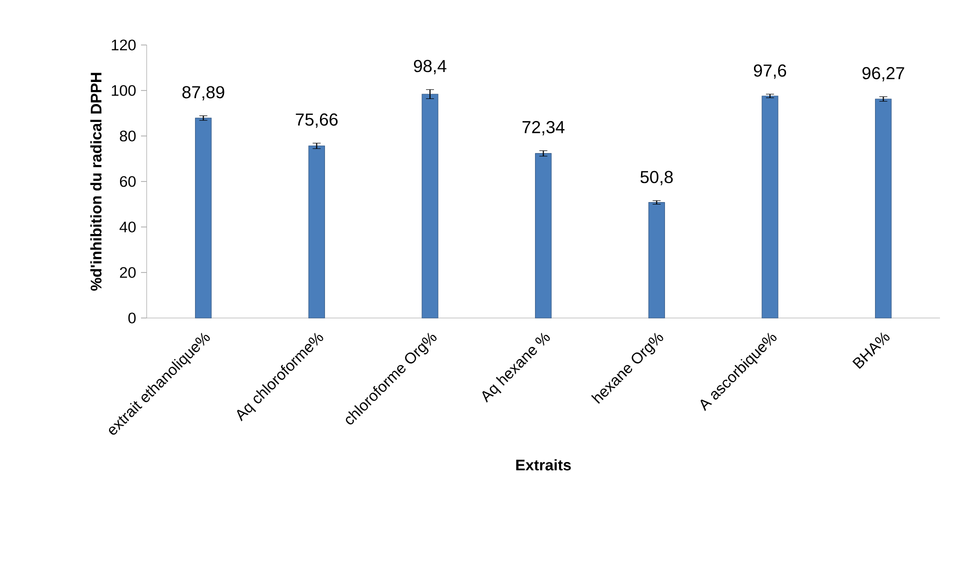  What do you see at coordinates (883, 74) in the screenshot?
I see `data-label: 96,27` at bounding box center [883, 74].